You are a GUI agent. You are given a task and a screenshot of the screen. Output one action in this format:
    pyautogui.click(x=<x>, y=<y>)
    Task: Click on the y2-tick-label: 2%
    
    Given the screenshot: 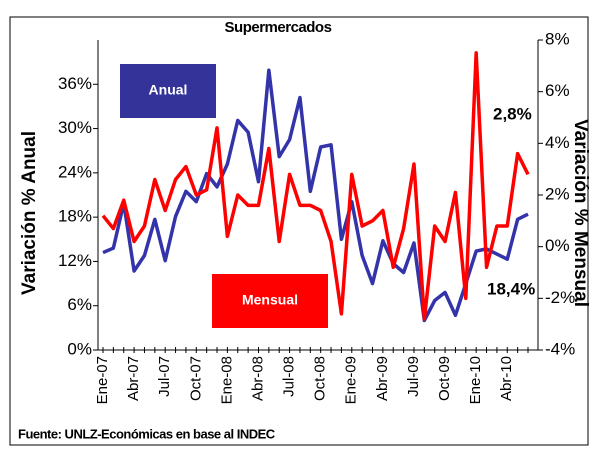 What is the action you would take?
    pyautogui.click(x=557, y=193)
    